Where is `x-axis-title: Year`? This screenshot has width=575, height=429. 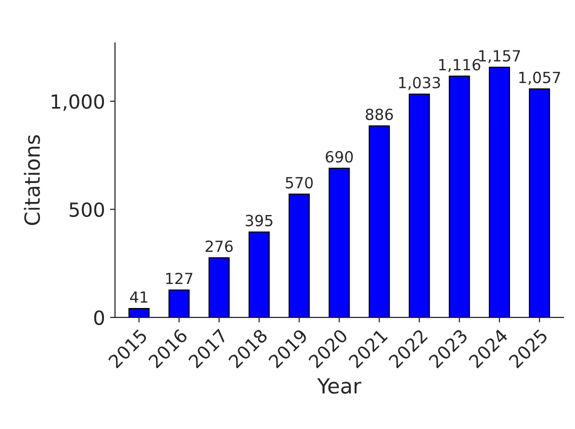
x-axis-title: Year is located at coordinates (339, 386).